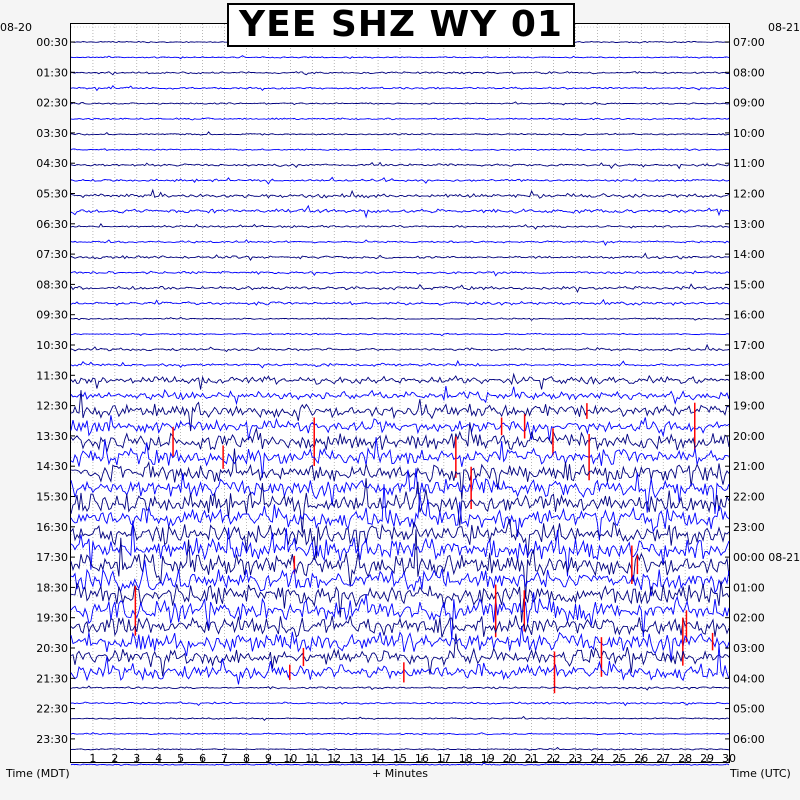 The width and height of the screenshot is (800, 800). I want to click on x-tick-label: 18, so click(466, 758).